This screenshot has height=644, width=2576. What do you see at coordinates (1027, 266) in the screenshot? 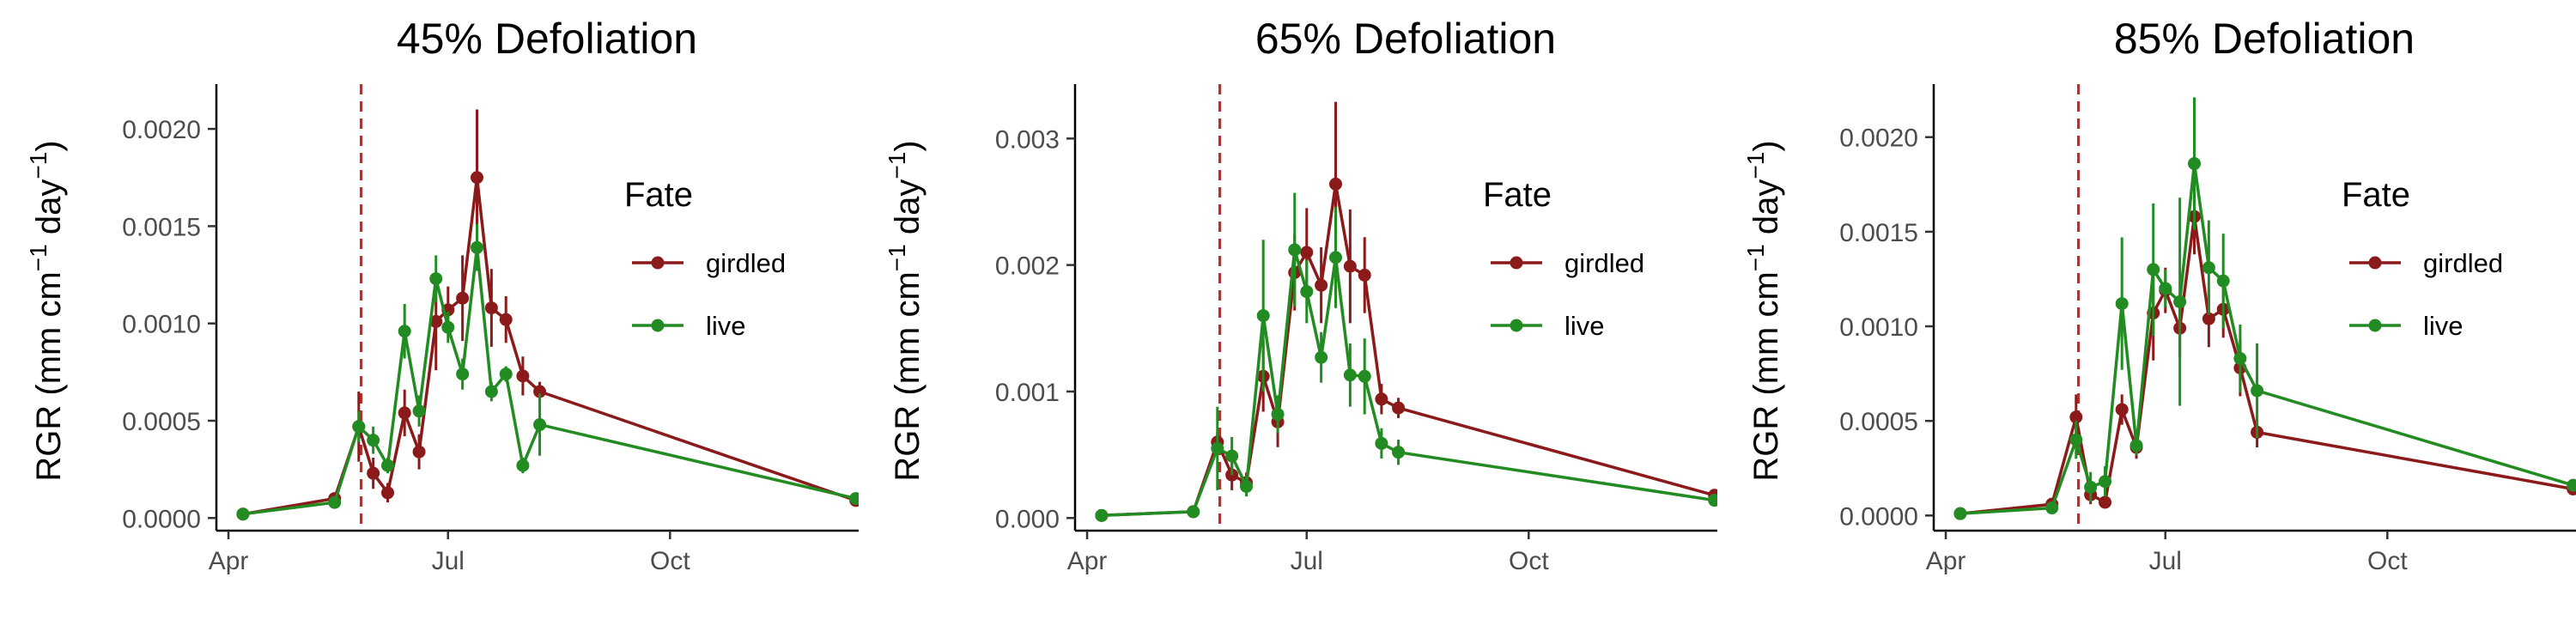
I see `y-tick-label: 0.002` at bounding box center [1027, 266].